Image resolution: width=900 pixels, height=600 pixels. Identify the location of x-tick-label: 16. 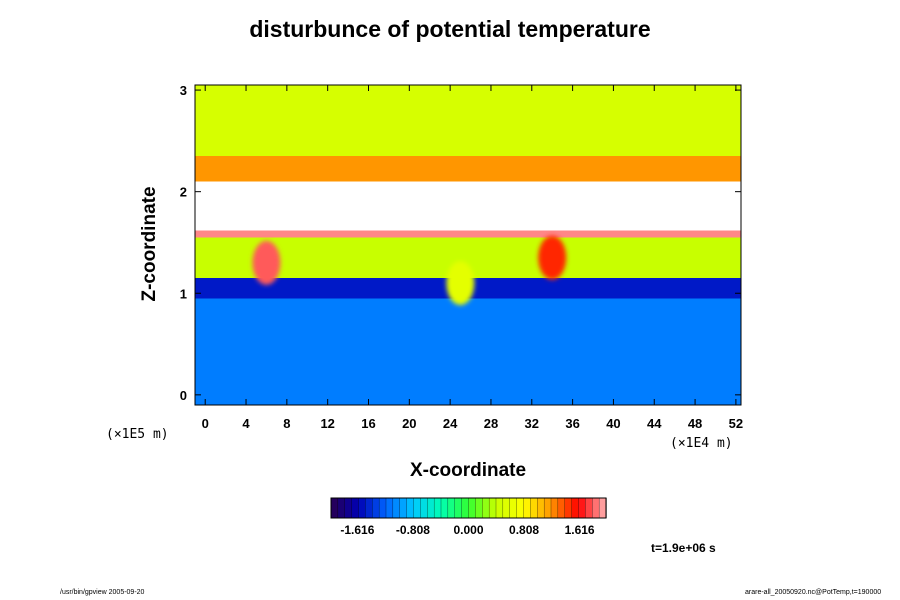
(368, 423).